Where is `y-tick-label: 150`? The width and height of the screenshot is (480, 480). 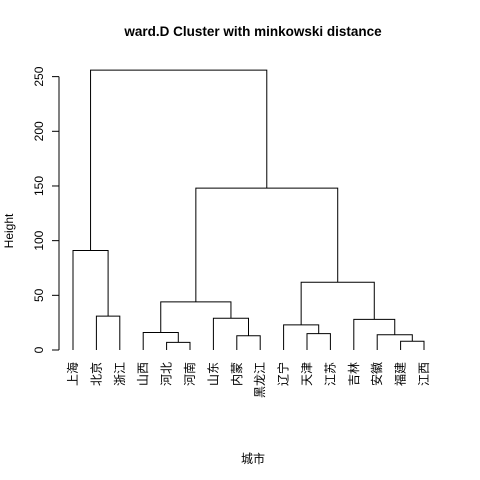
y-tick-label: 150 is located at coordinates (39, 186).